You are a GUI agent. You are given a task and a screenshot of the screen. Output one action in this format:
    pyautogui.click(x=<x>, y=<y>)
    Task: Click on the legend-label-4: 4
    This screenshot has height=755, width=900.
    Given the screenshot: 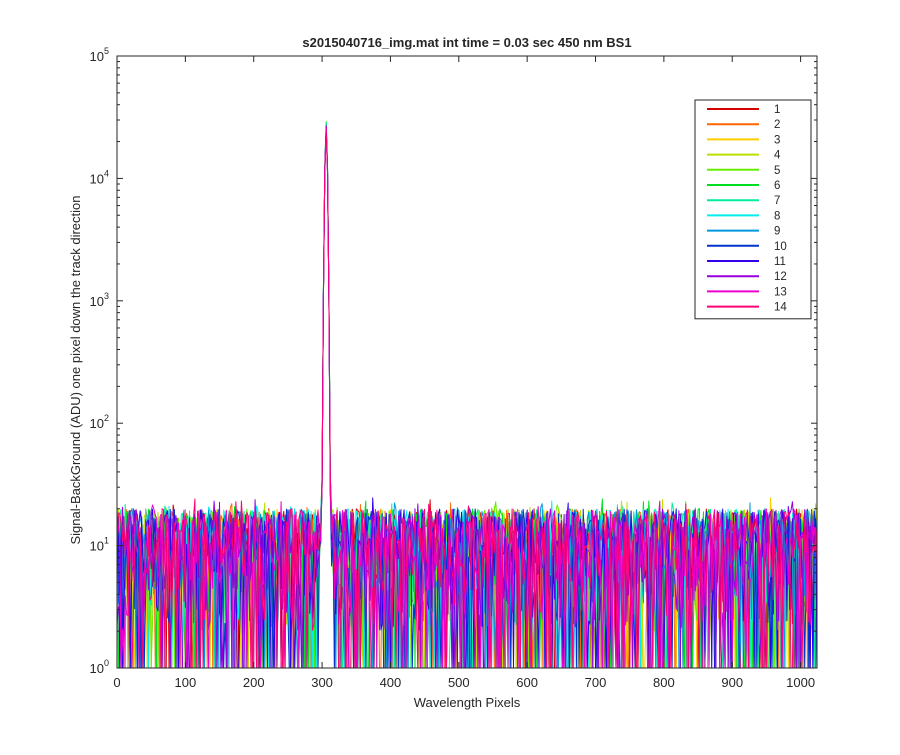 What is the action you would take?
    pyautogui.click(x=777, y=156)
    